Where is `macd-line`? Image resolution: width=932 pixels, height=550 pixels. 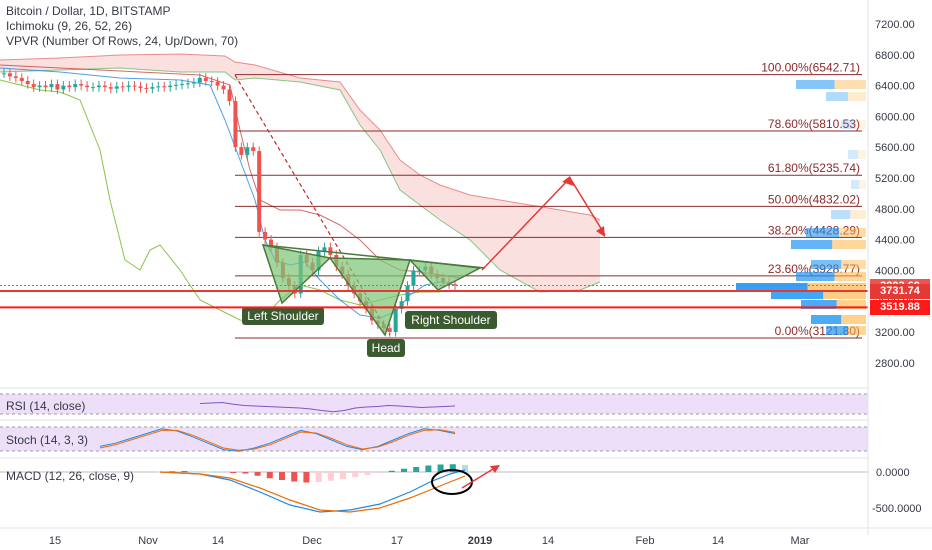
macd-line is located at coordinates (312, 491).